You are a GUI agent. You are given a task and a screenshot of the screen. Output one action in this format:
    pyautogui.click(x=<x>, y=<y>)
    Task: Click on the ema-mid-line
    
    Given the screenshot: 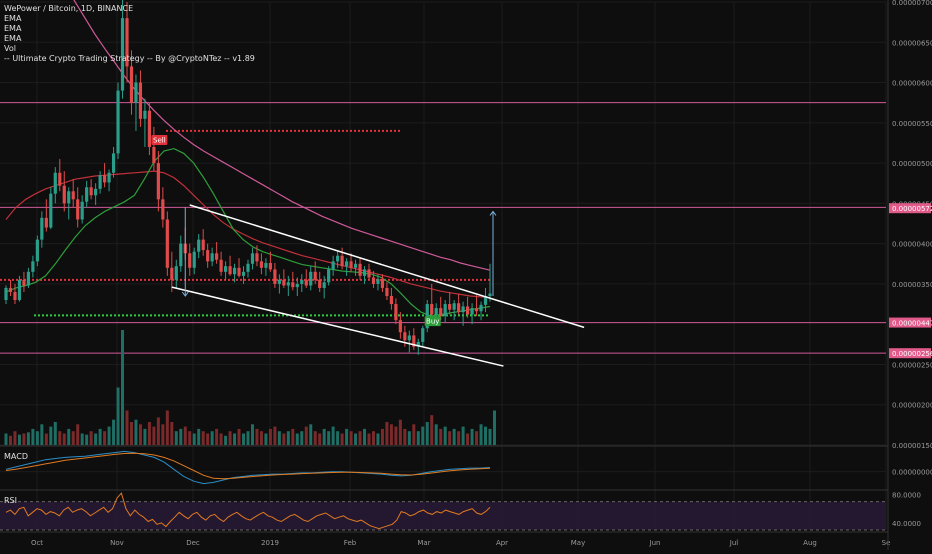 What is the action you would take?
    pyautogui.click(x=248, y=234)
    